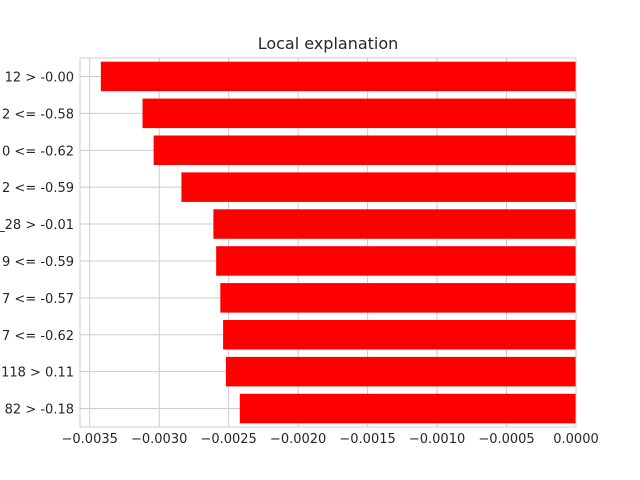  Describe the element at coordinates (367, 439) in the screenshot. I see `x-tick-label: −0.0015` at that location.